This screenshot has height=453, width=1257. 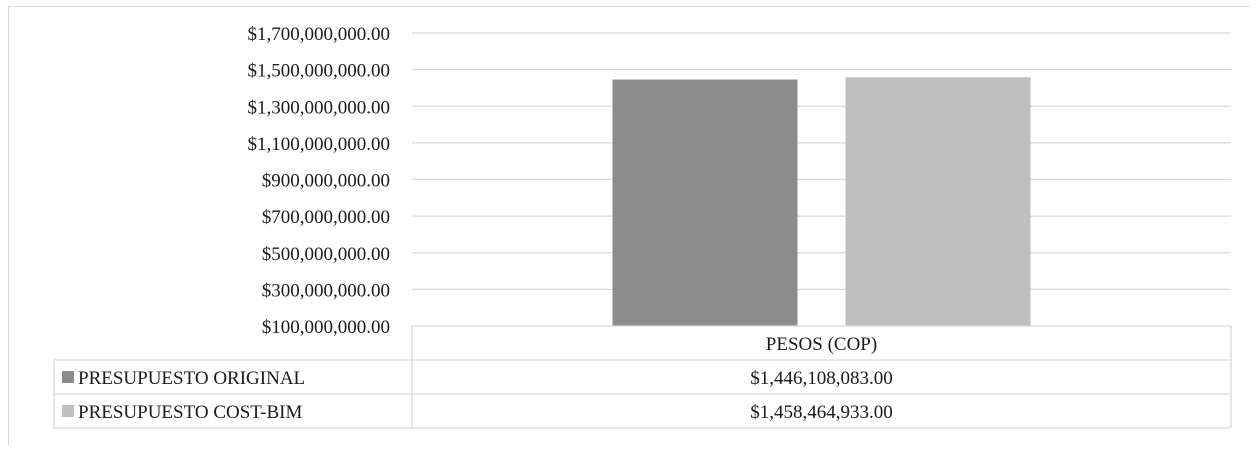 What do you see at coordinates (705, 202) in the screenshot?
I see `bar-presupuesto-original` at bounding box center [705, 202].